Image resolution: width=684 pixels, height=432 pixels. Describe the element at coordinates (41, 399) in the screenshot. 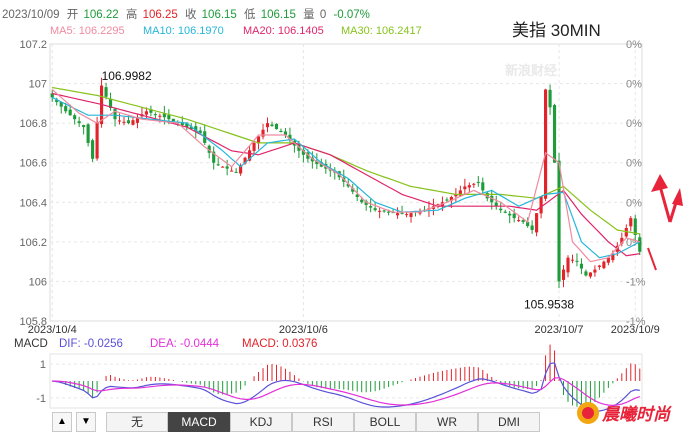

I see `macd-tick-label: -1` at that location.